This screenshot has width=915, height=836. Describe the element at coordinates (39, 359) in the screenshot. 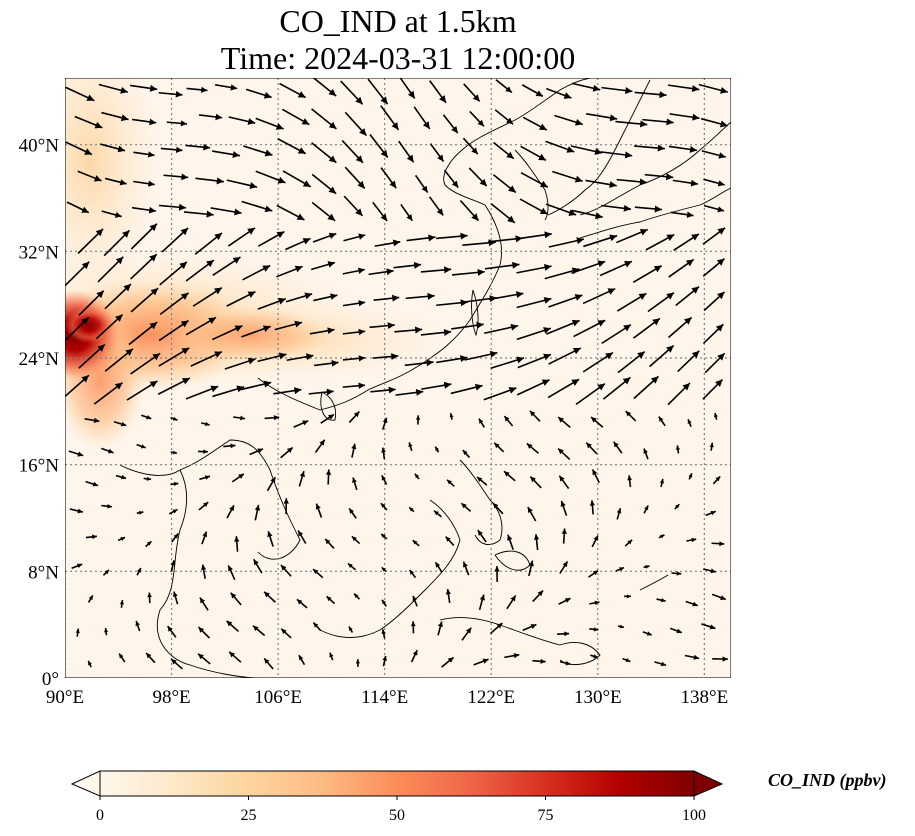

I see `lat-tick-label: 24°N` at that location.